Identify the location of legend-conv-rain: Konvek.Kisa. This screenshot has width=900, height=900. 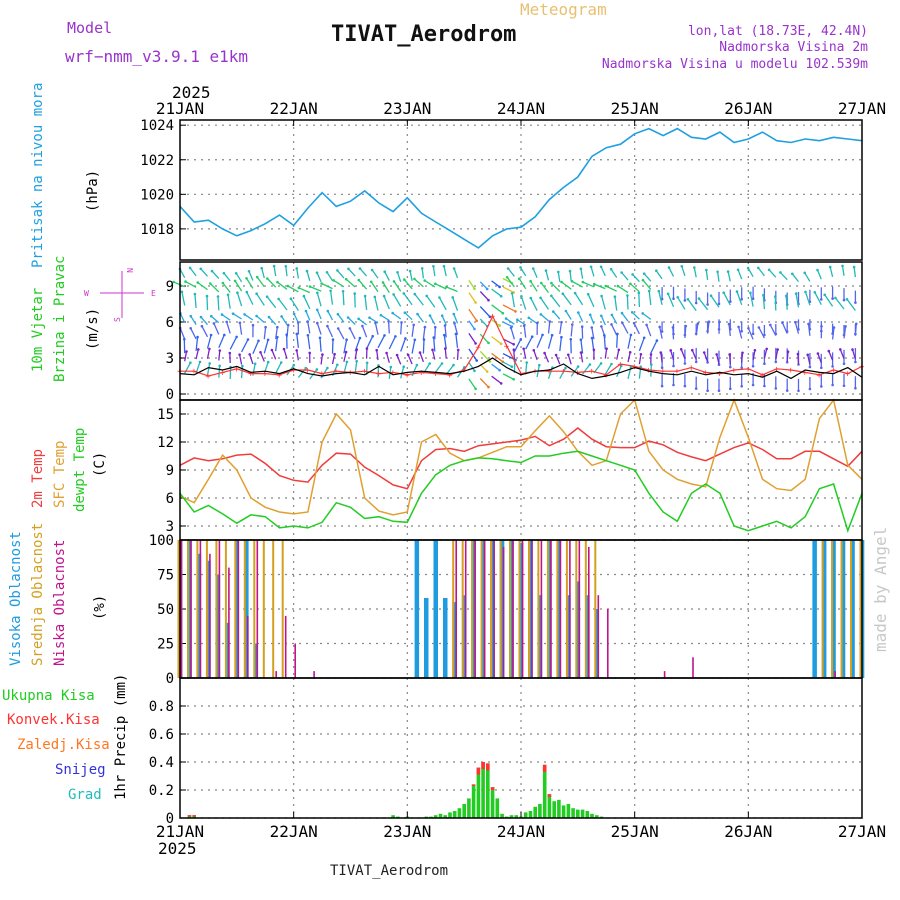
(53, 720).